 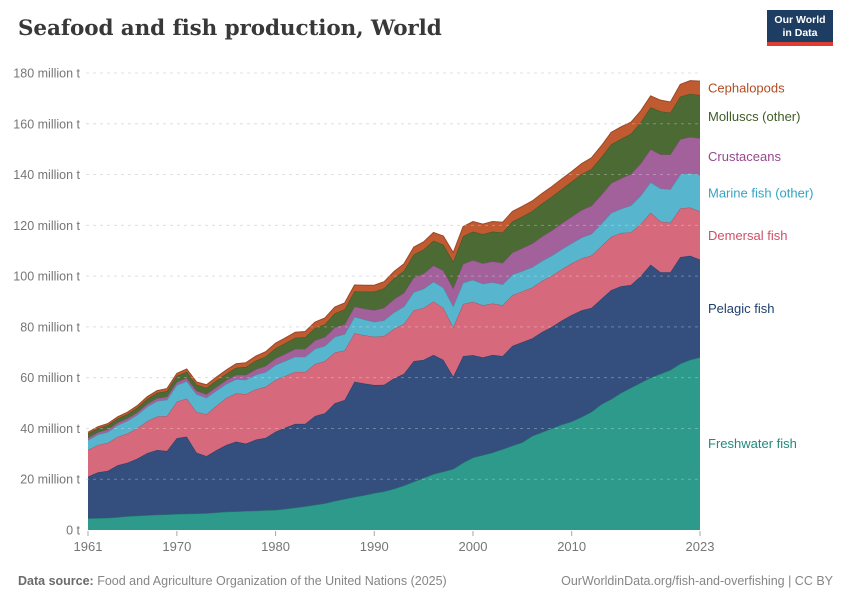 I want to click on y-axis-label: 20 million t, so click(x=50, y=480).